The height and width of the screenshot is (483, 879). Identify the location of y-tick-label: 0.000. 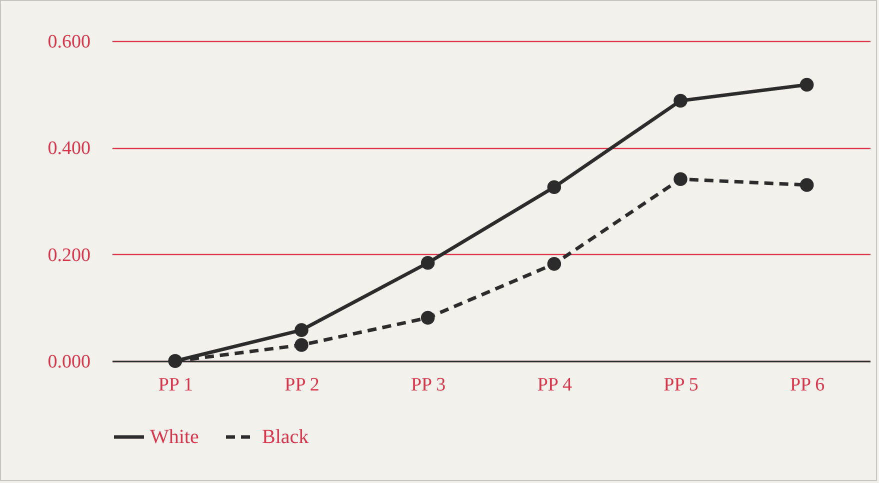
(69, 362).